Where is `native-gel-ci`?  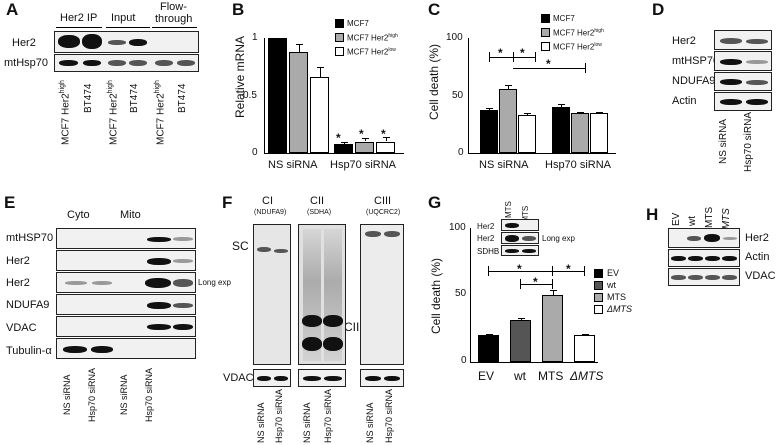 native-gel-ci is located at coordinates (272, 294).